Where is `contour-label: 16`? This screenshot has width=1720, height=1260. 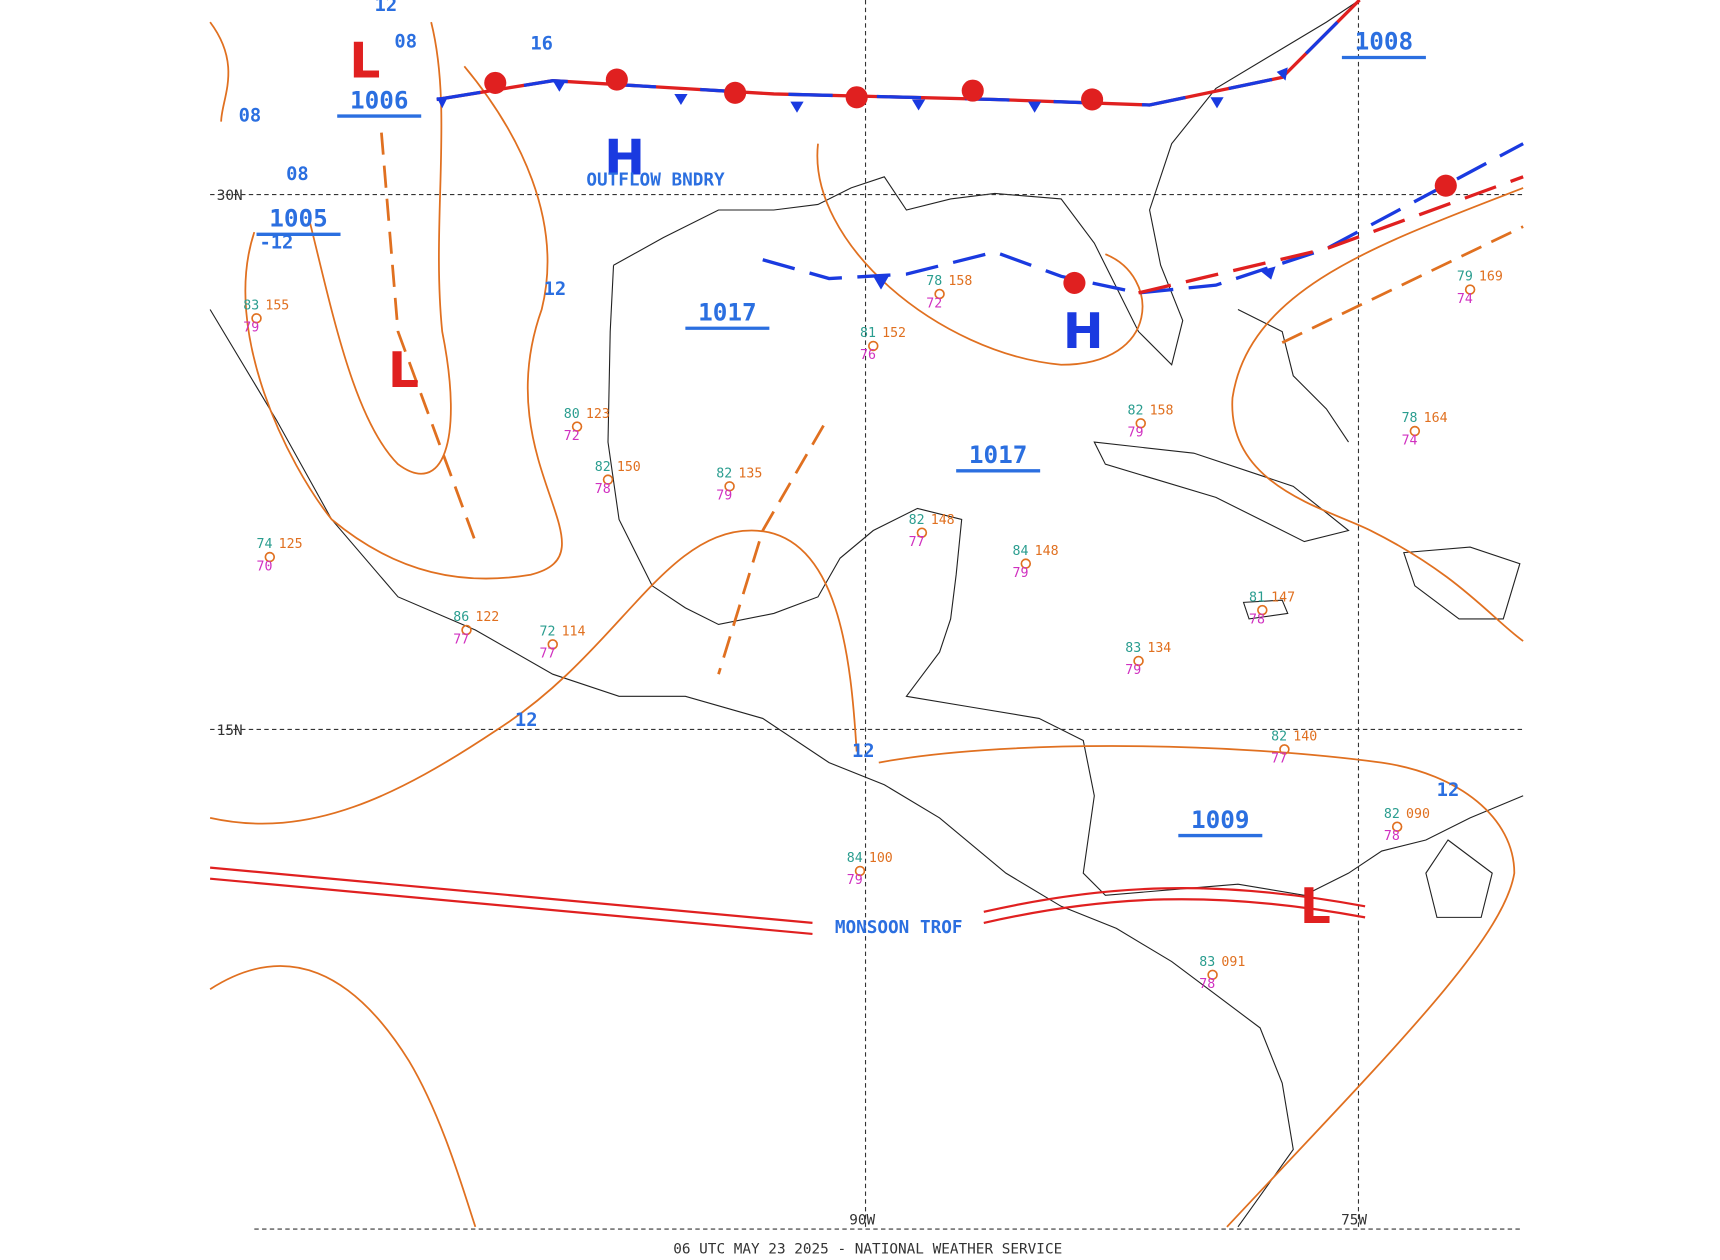 contour-label: 16 is located at coordinates (541, 44).